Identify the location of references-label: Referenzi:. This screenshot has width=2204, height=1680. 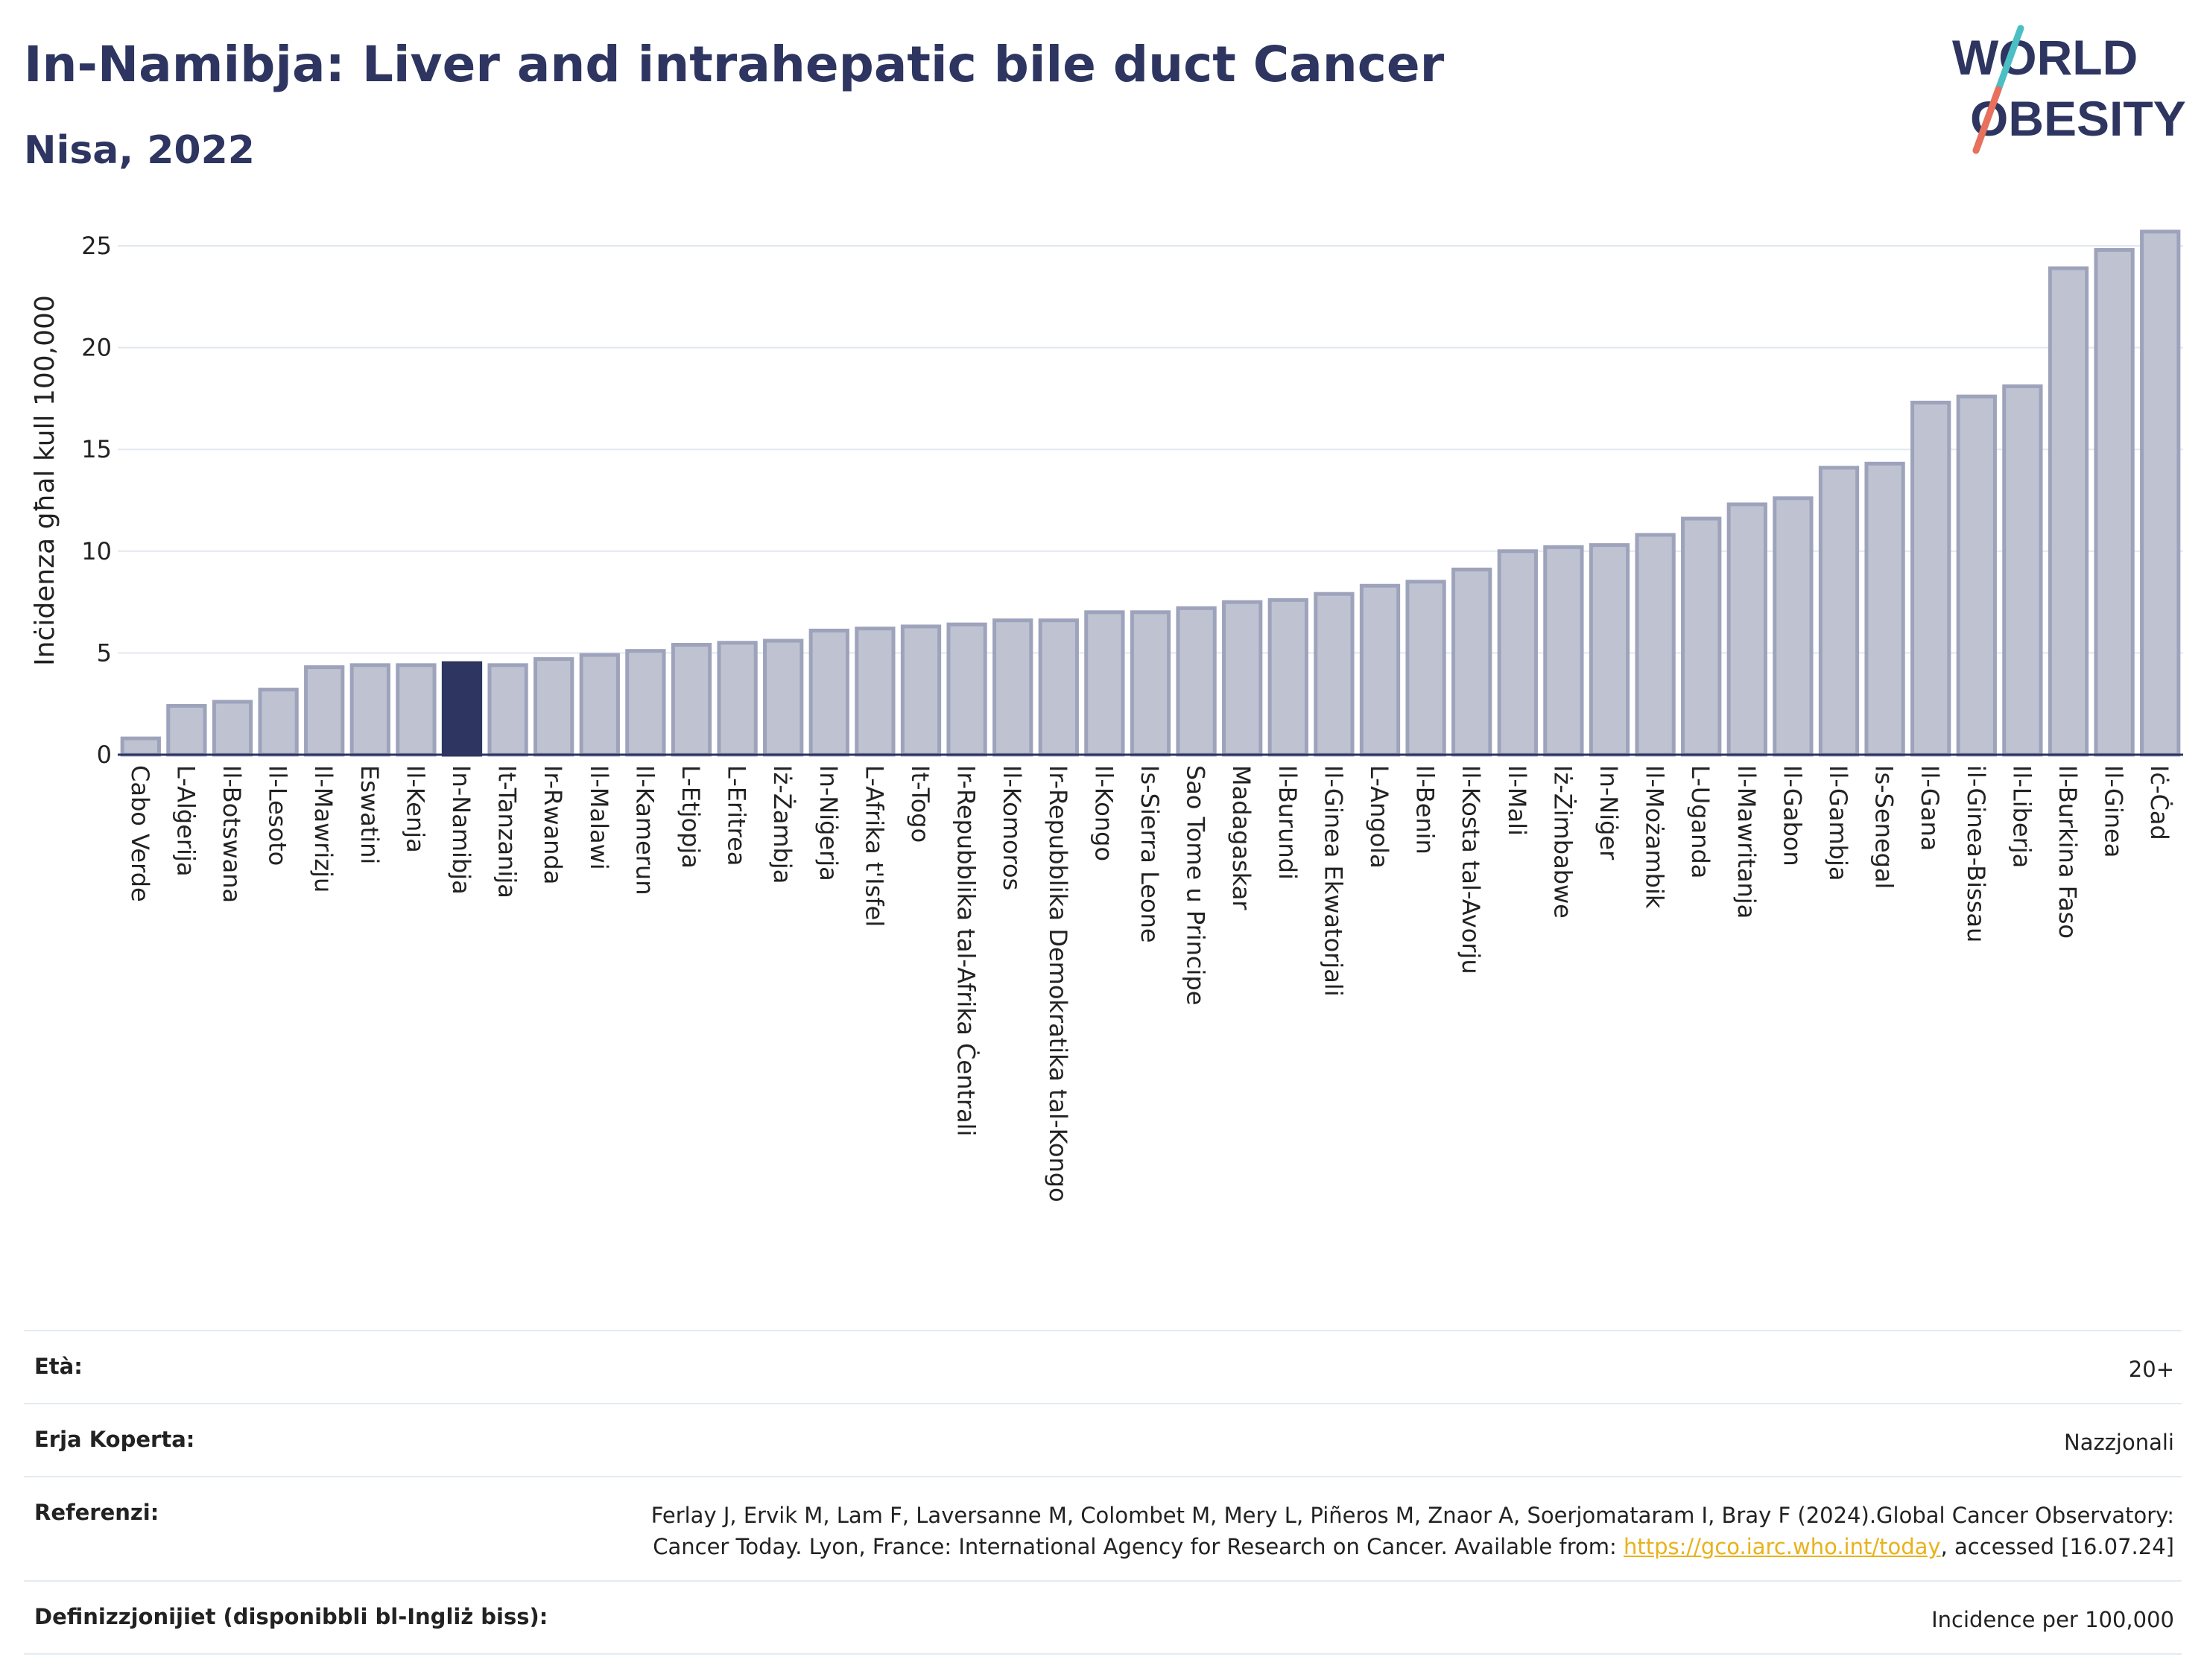
(97, 1512).